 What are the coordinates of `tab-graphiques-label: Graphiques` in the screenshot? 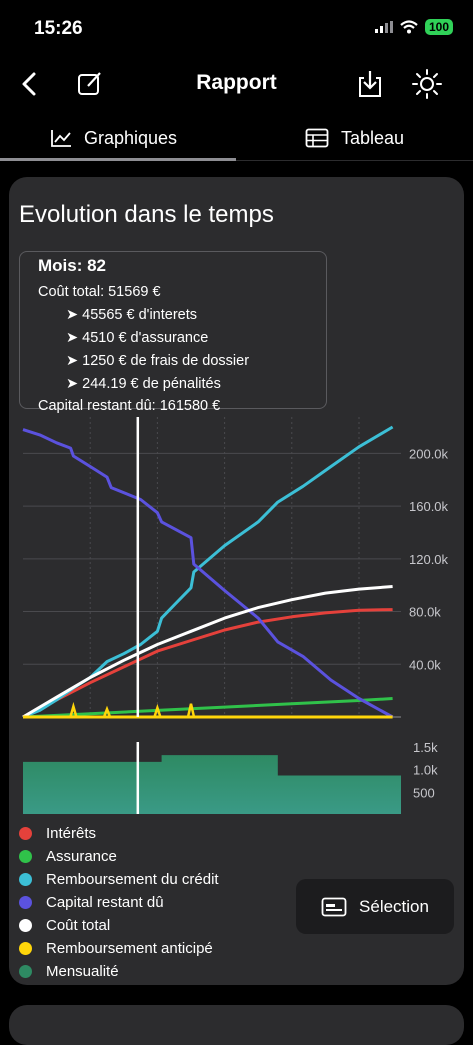 It's located at (131, 137).